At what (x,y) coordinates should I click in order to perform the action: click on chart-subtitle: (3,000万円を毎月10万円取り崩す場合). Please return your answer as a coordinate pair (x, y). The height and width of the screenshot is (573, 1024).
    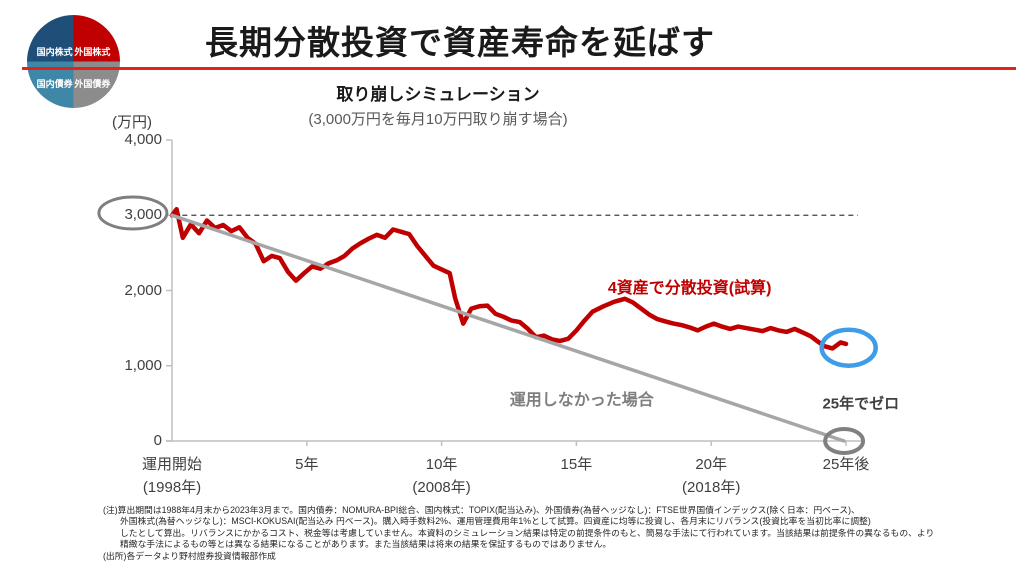
    Looking at the image, I should click on (438, 119).